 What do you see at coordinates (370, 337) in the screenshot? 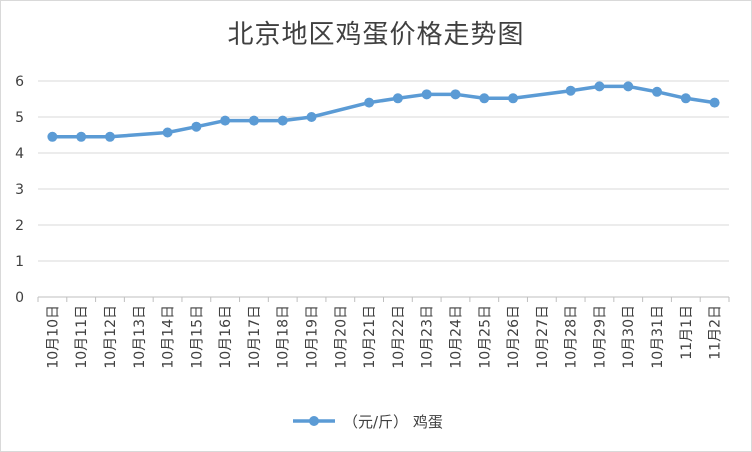
I see `x-tick-label: 10月21日` at bounding box center [370, 337].